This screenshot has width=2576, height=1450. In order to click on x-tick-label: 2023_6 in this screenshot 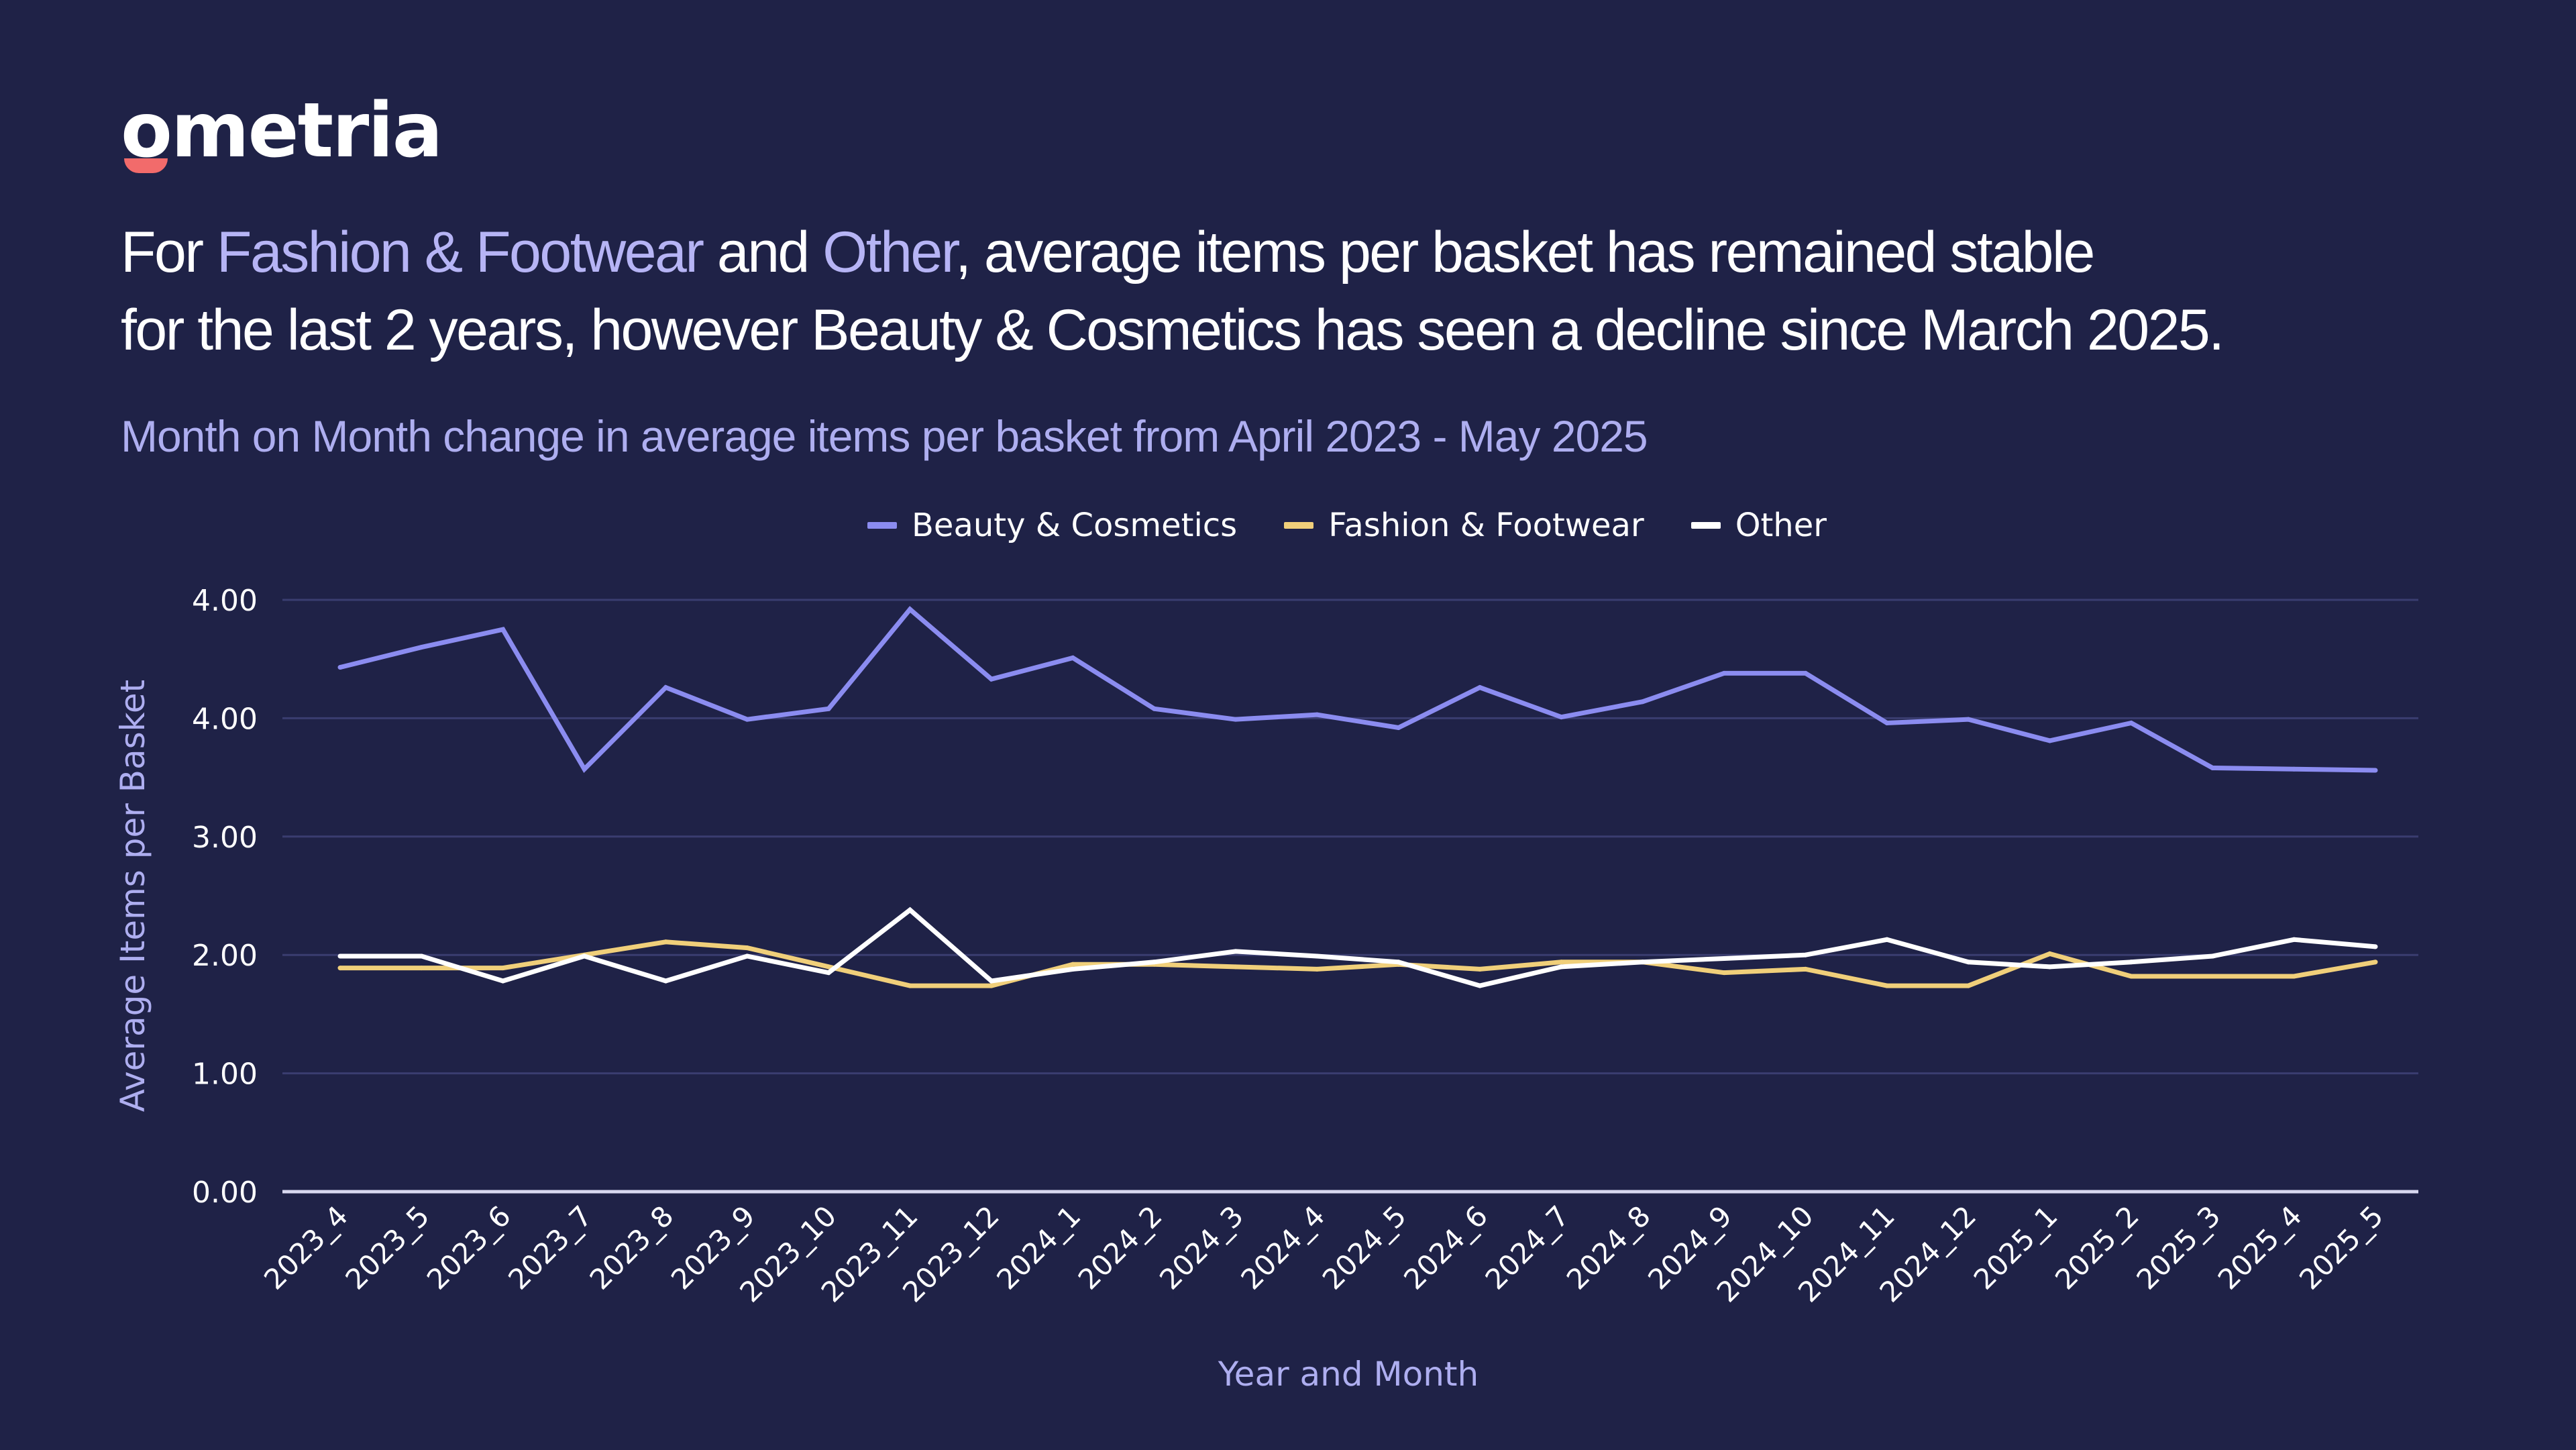, I will do `click(469, 1247)`.